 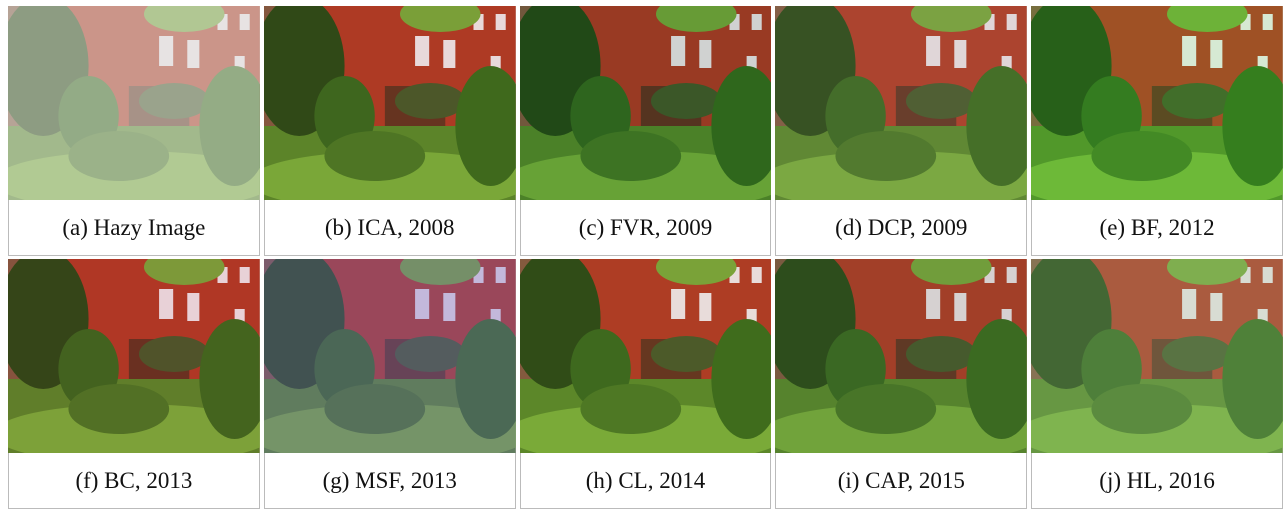 I want to click on caption: (c) FVR, 2009, so click(x=645, y=228).